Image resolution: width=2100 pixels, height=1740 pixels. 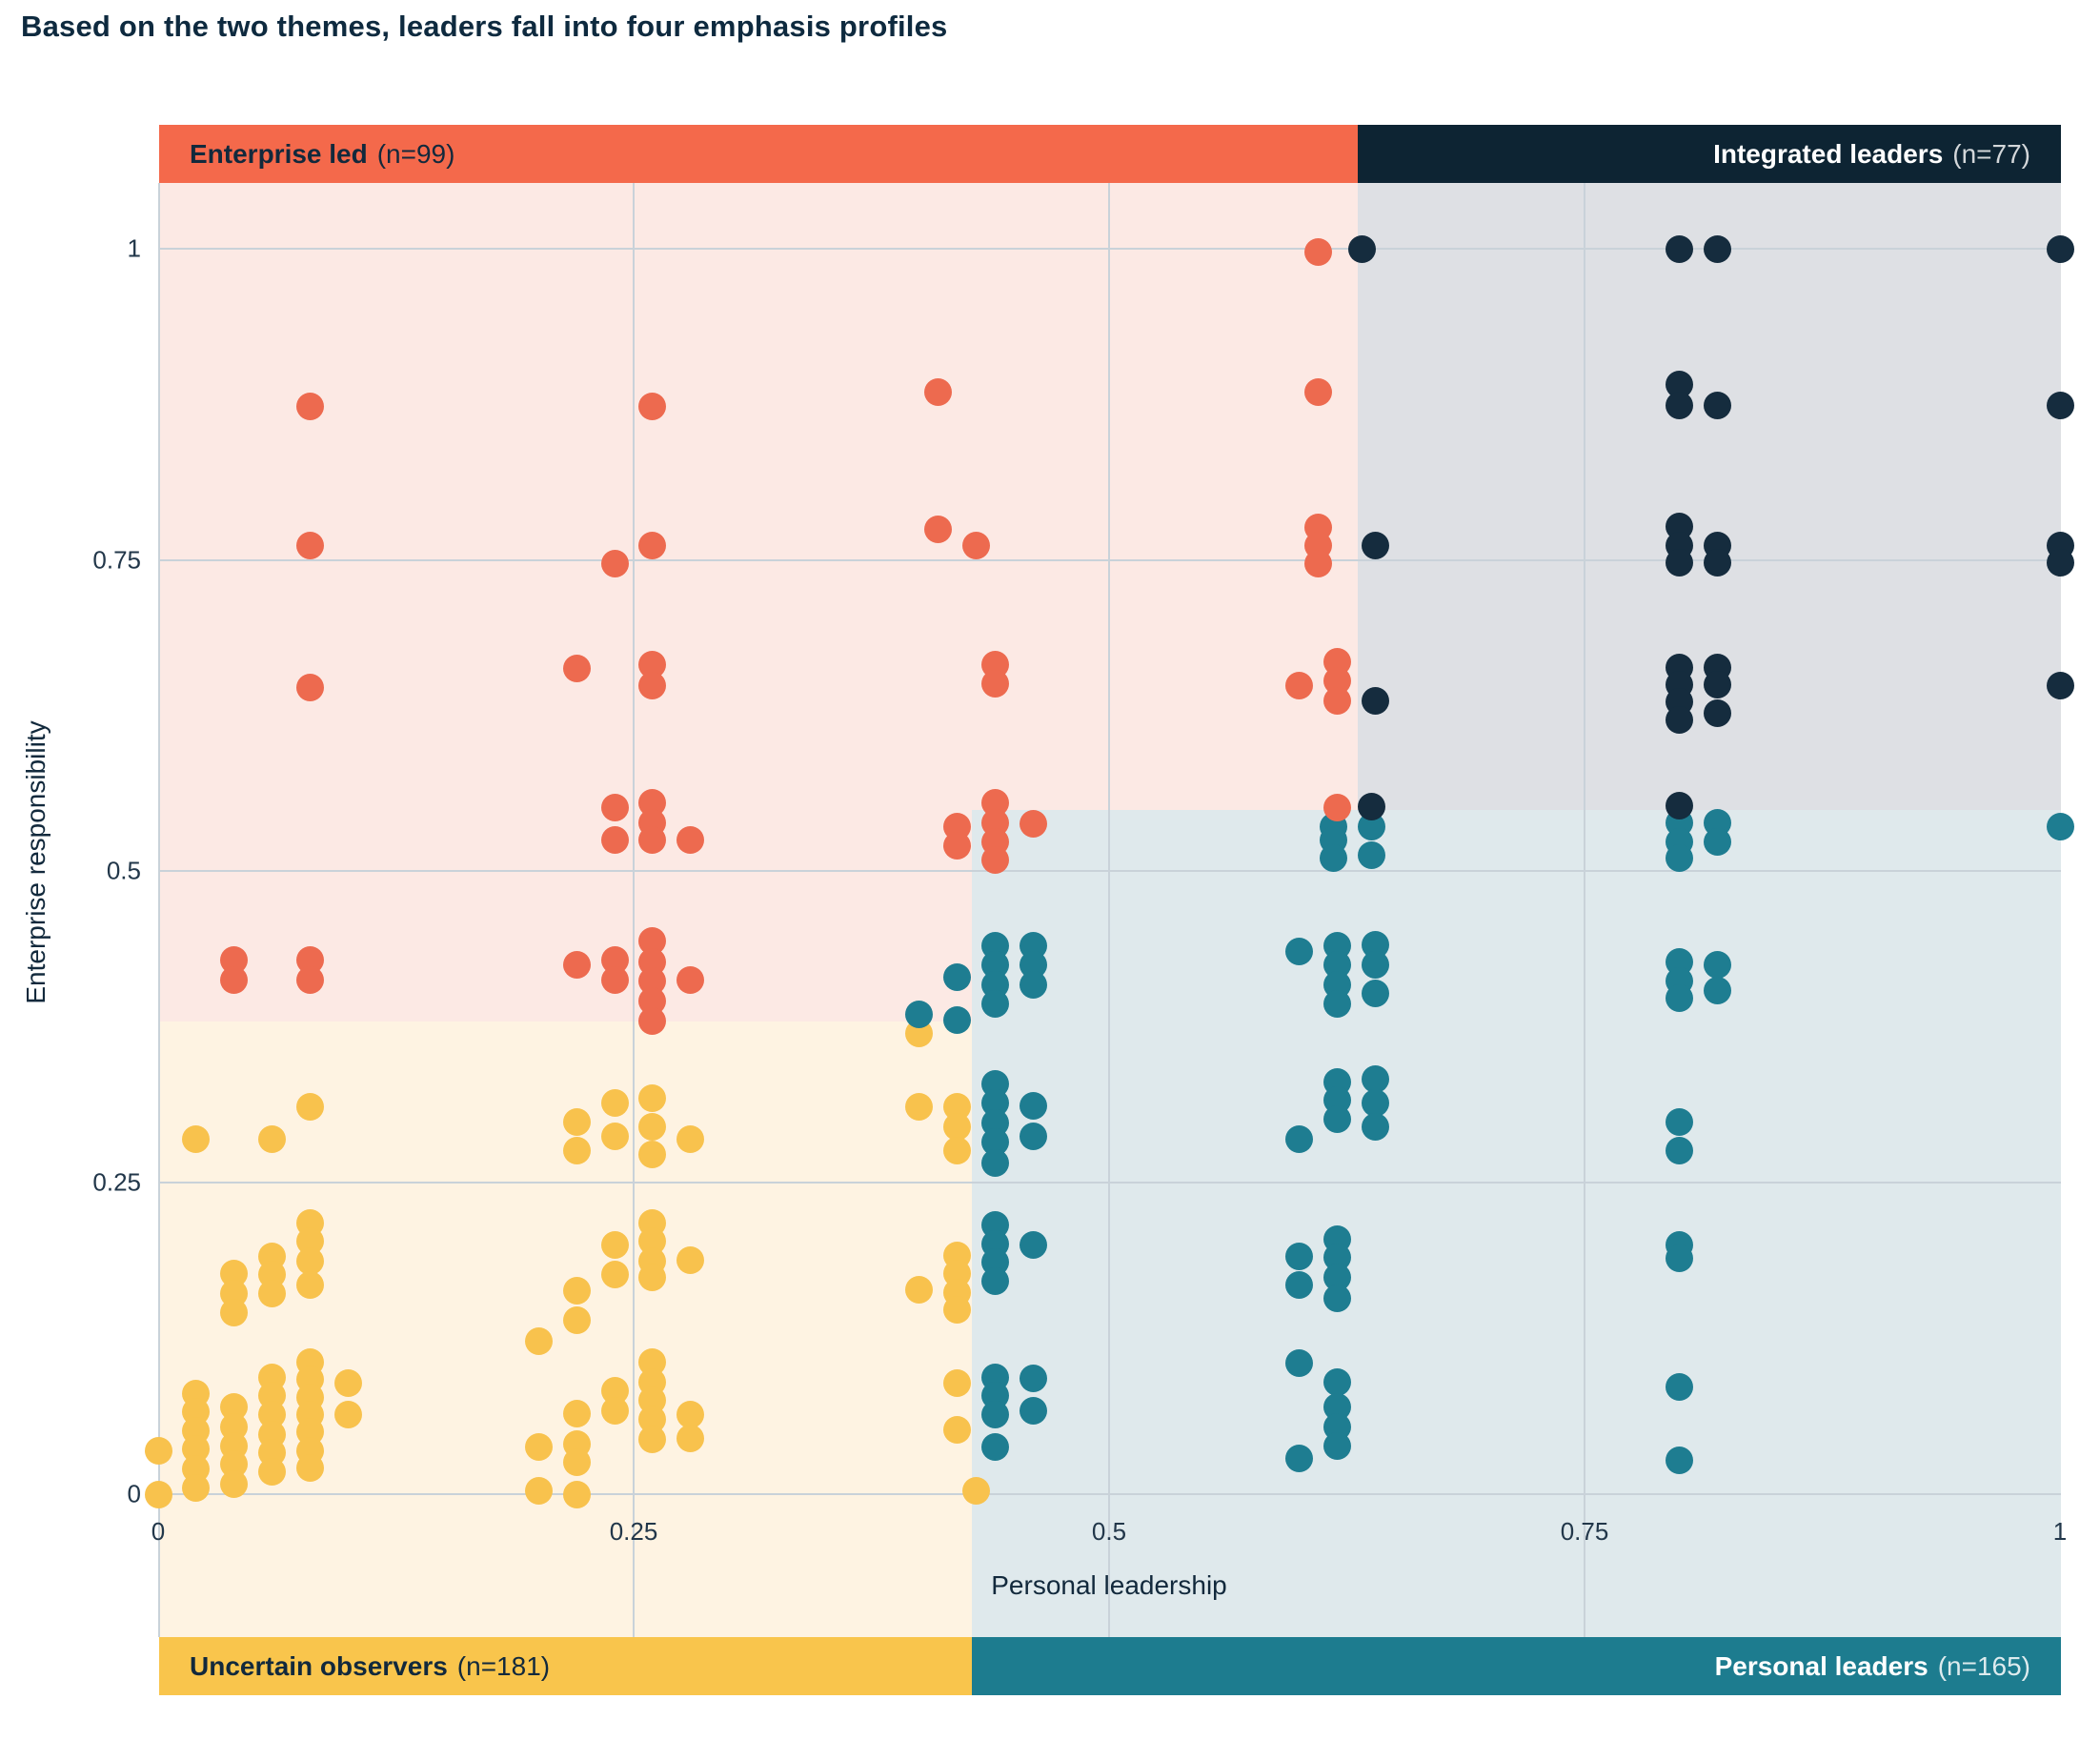 What do you see at coordinates (1516, 1666) in the screenshot?
I see `quadrant-band-personal-leaders: Personal leaders (n=165)` at bounding box center [1516, 1666].